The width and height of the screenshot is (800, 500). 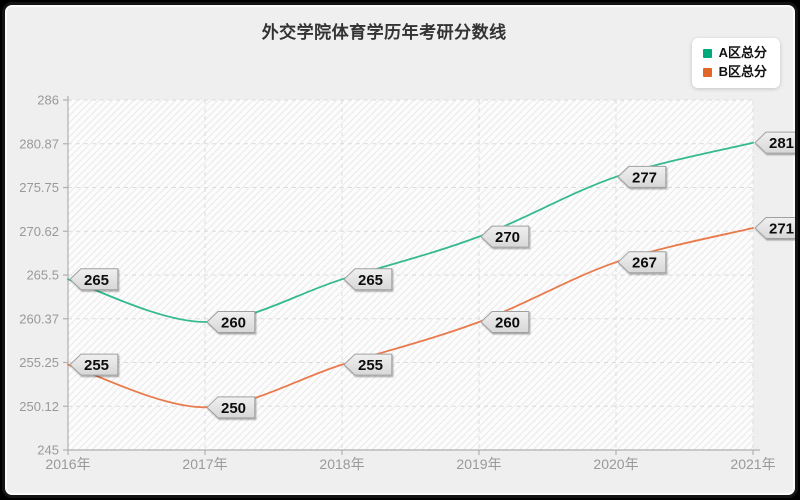 What do you see at coordinates (48, 450) in the screenshot?
I see `y-tick-label: 245` at bounding box center [48, 450].